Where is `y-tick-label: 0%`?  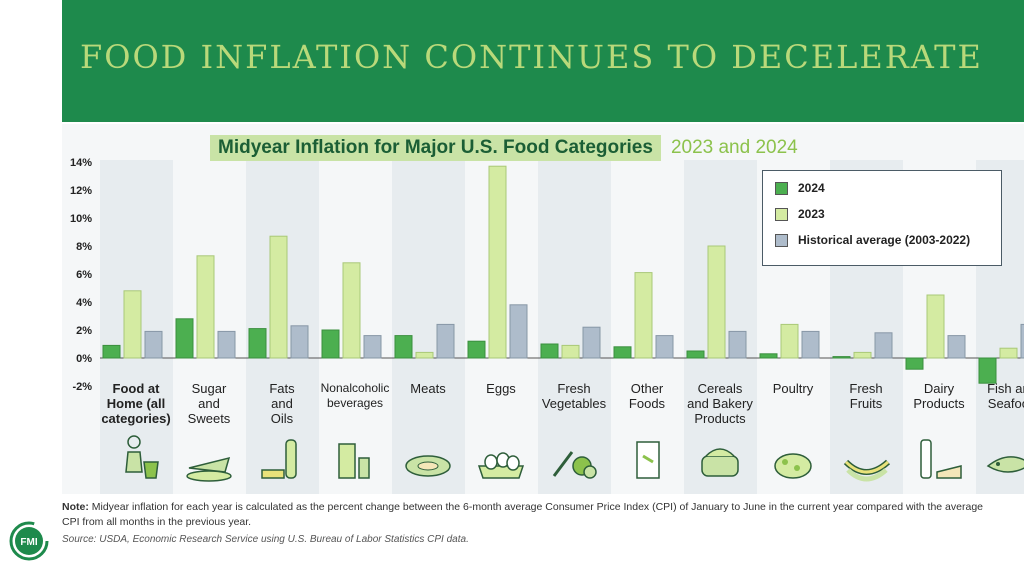
y-tick-label: 0% is located at coordinates (84, 359).